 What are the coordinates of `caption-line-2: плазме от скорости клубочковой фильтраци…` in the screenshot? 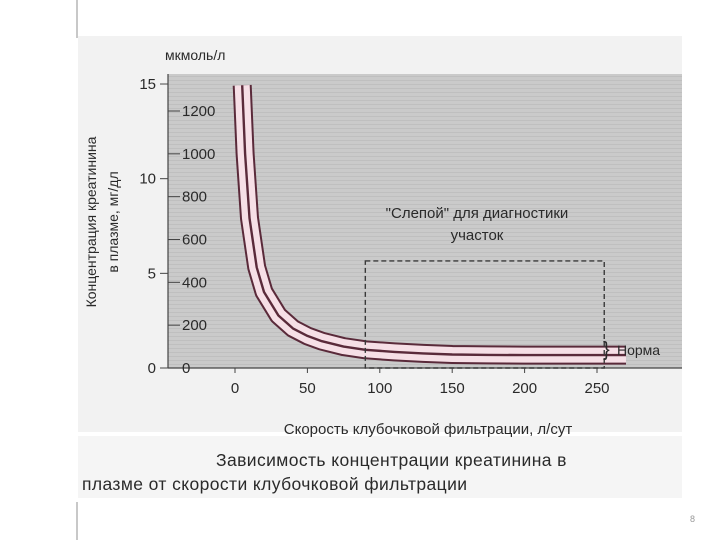 It's located at (275, 484).